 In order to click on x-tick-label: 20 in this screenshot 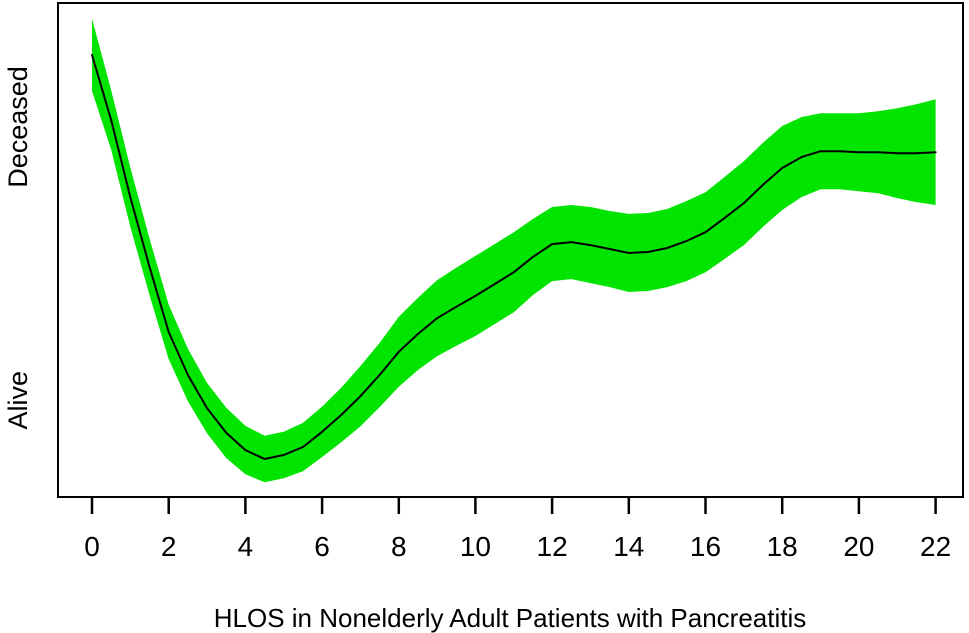, I will do `click(858, 546)`.